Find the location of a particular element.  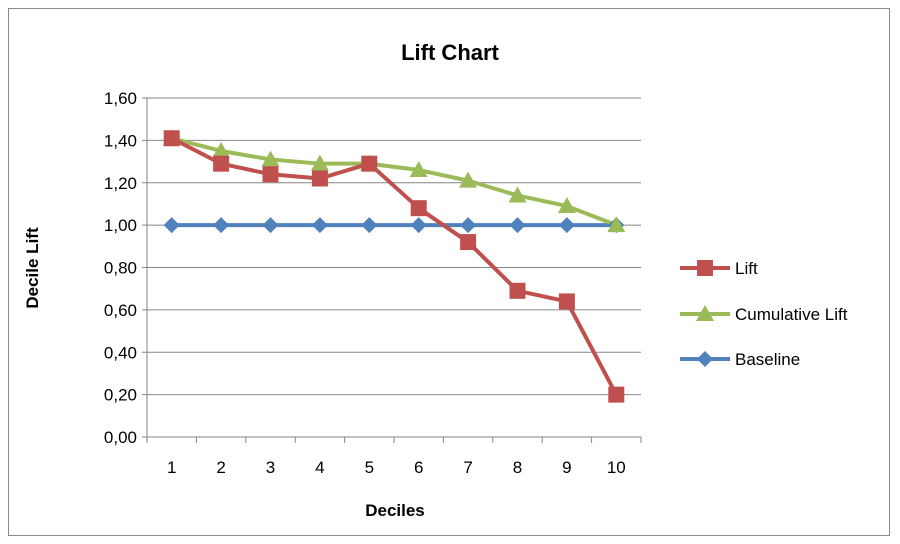

x-tick-label: 5 is located at coordinates (369, 467).